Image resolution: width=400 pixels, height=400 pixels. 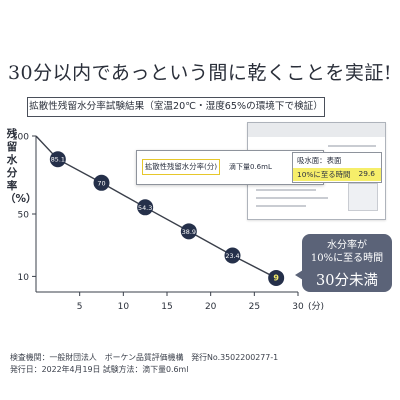 What do you see at coordinates (324, 174) in the screenshot?
I see `time-label: 10%に至る時間` at bounding box center [324, 174].